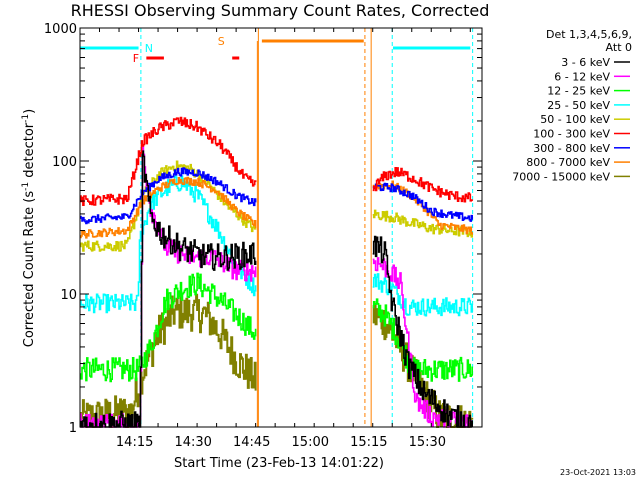 This screenshot has width=640, height=480. Describe the element at coordinates (275, 50) in the screenshot. I see `flag-markers: NF S` at that location.